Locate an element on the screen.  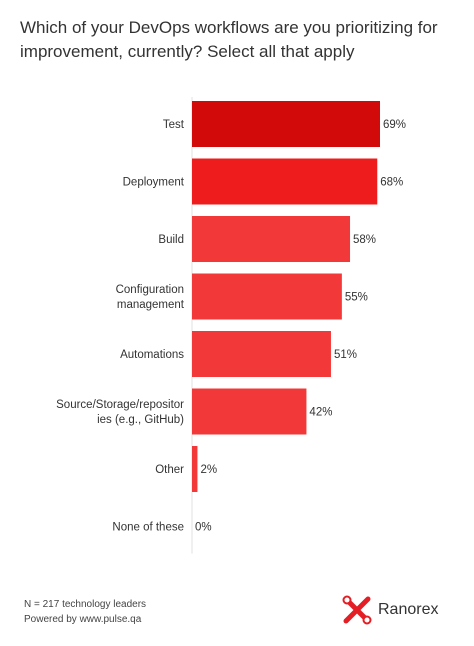
category-label: Configuration is located at coordinates (150, 290).